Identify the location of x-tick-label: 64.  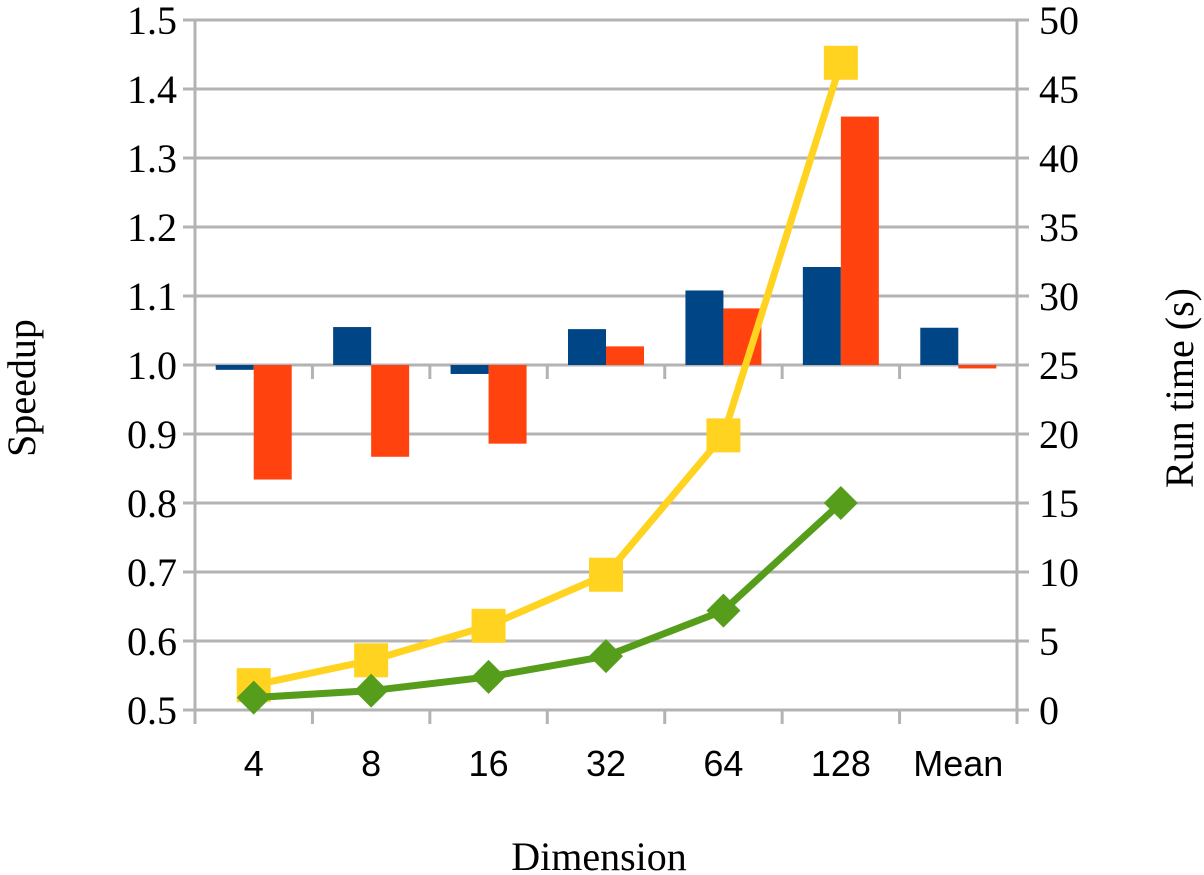
(723, 763).